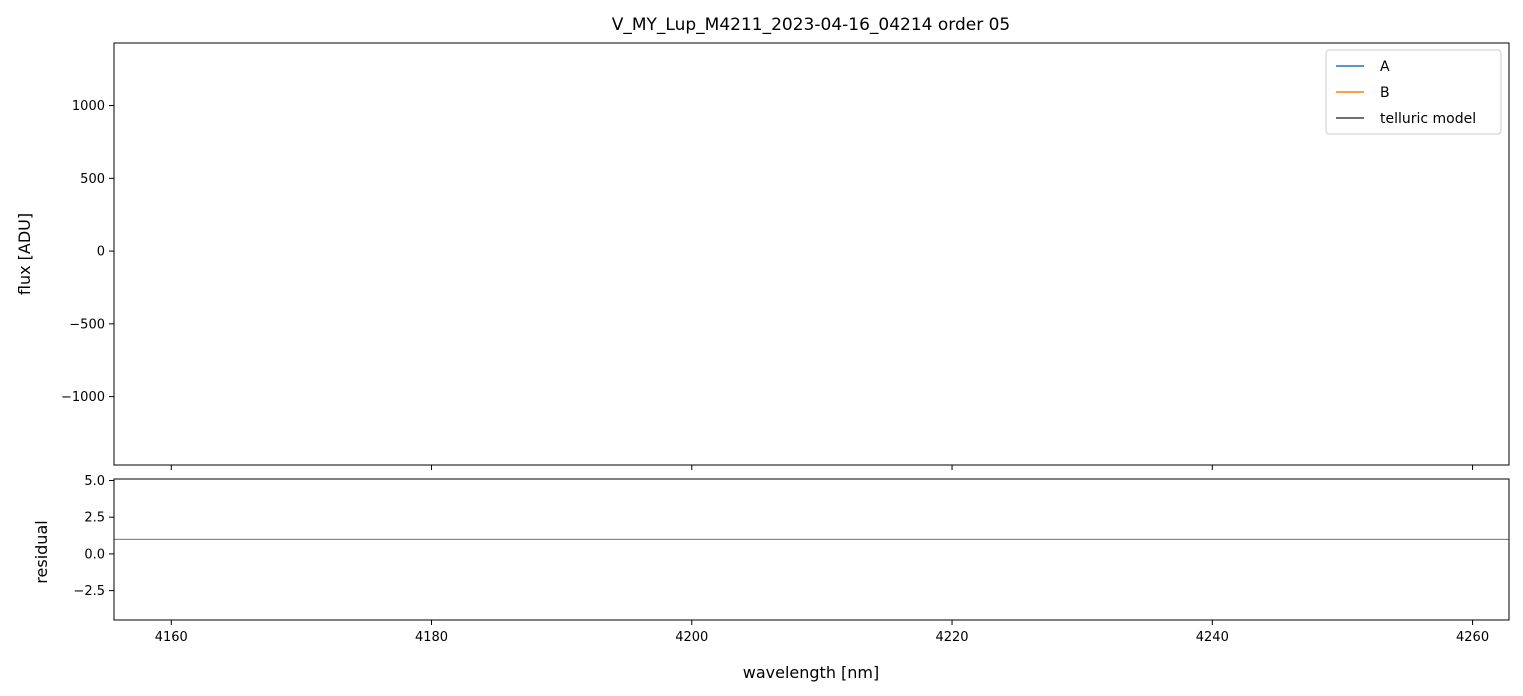  I want to click on legend-box, so click(1413, 92).